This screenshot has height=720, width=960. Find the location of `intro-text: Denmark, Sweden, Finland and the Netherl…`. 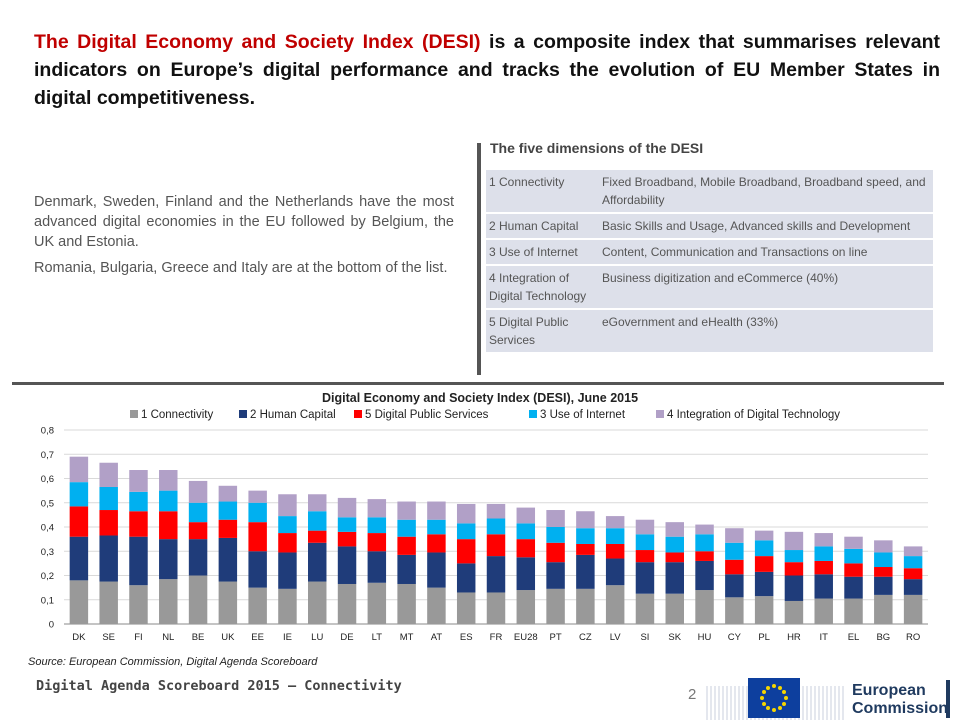

intro-text: Denmark, Sweden, Finland and the Netherl… is located at coordinates (244, 238).